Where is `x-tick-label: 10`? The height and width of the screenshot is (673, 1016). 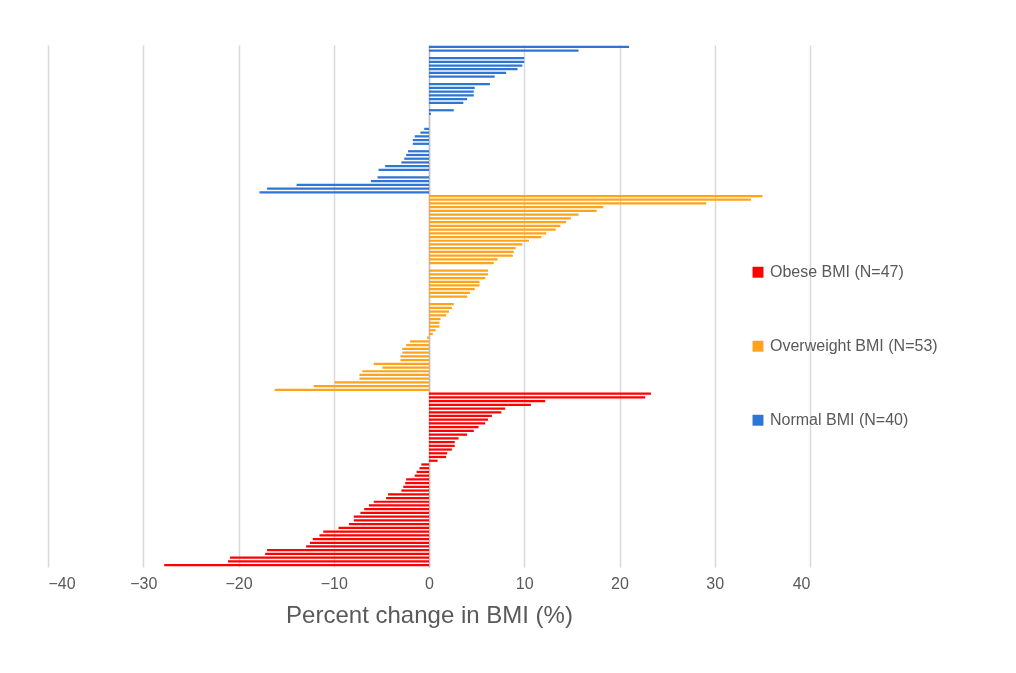 x-tick-label: 10 is located at coordinates (524, 583).